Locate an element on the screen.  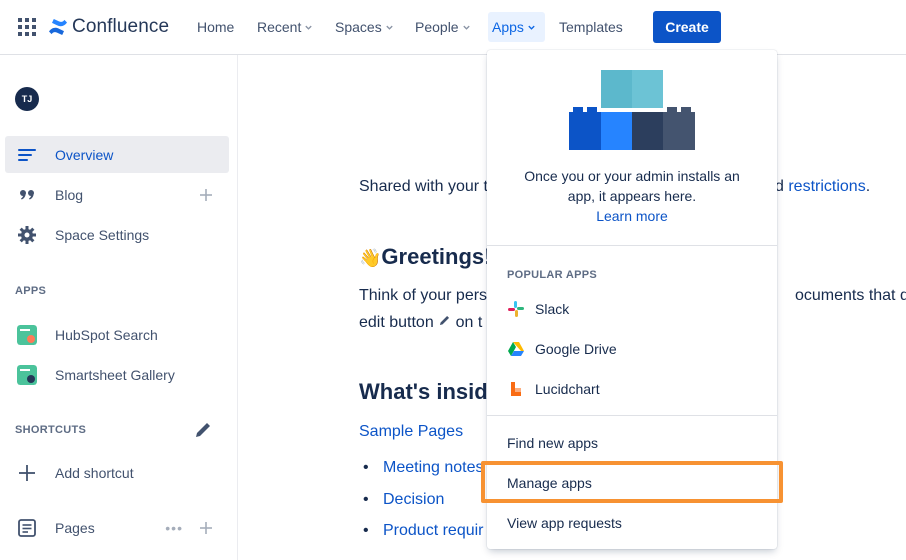
bullet-product-requirements-link: Product requir is located at coordinates (423, 531).